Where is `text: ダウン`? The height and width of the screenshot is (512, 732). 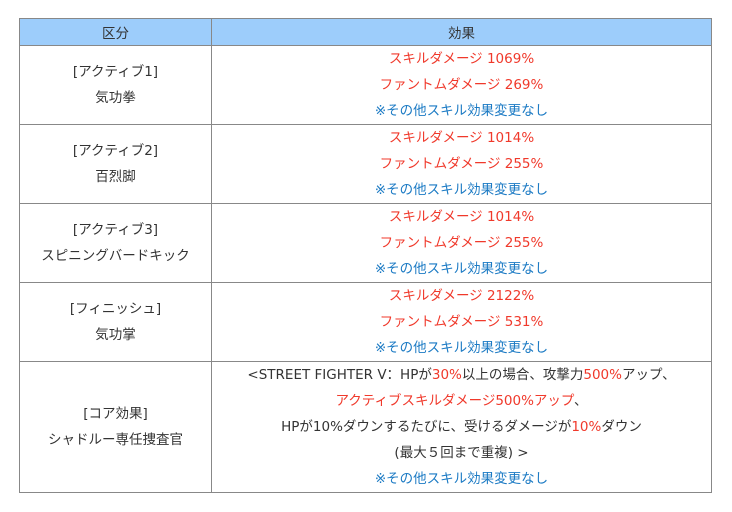 text: ダウン is located at coordinates (621, 427).